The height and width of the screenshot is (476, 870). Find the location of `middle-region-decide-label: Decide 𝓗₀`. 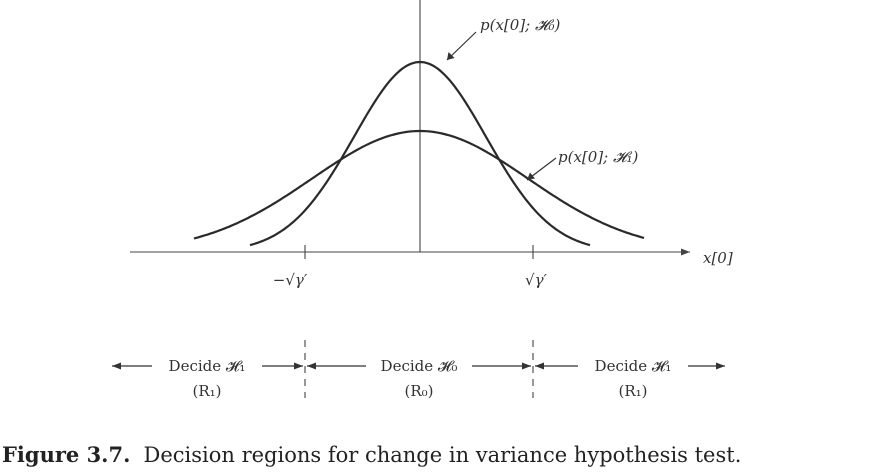

middle-region-decide-label: Decide 𝓗₀ is located at coordinates (419, 366).